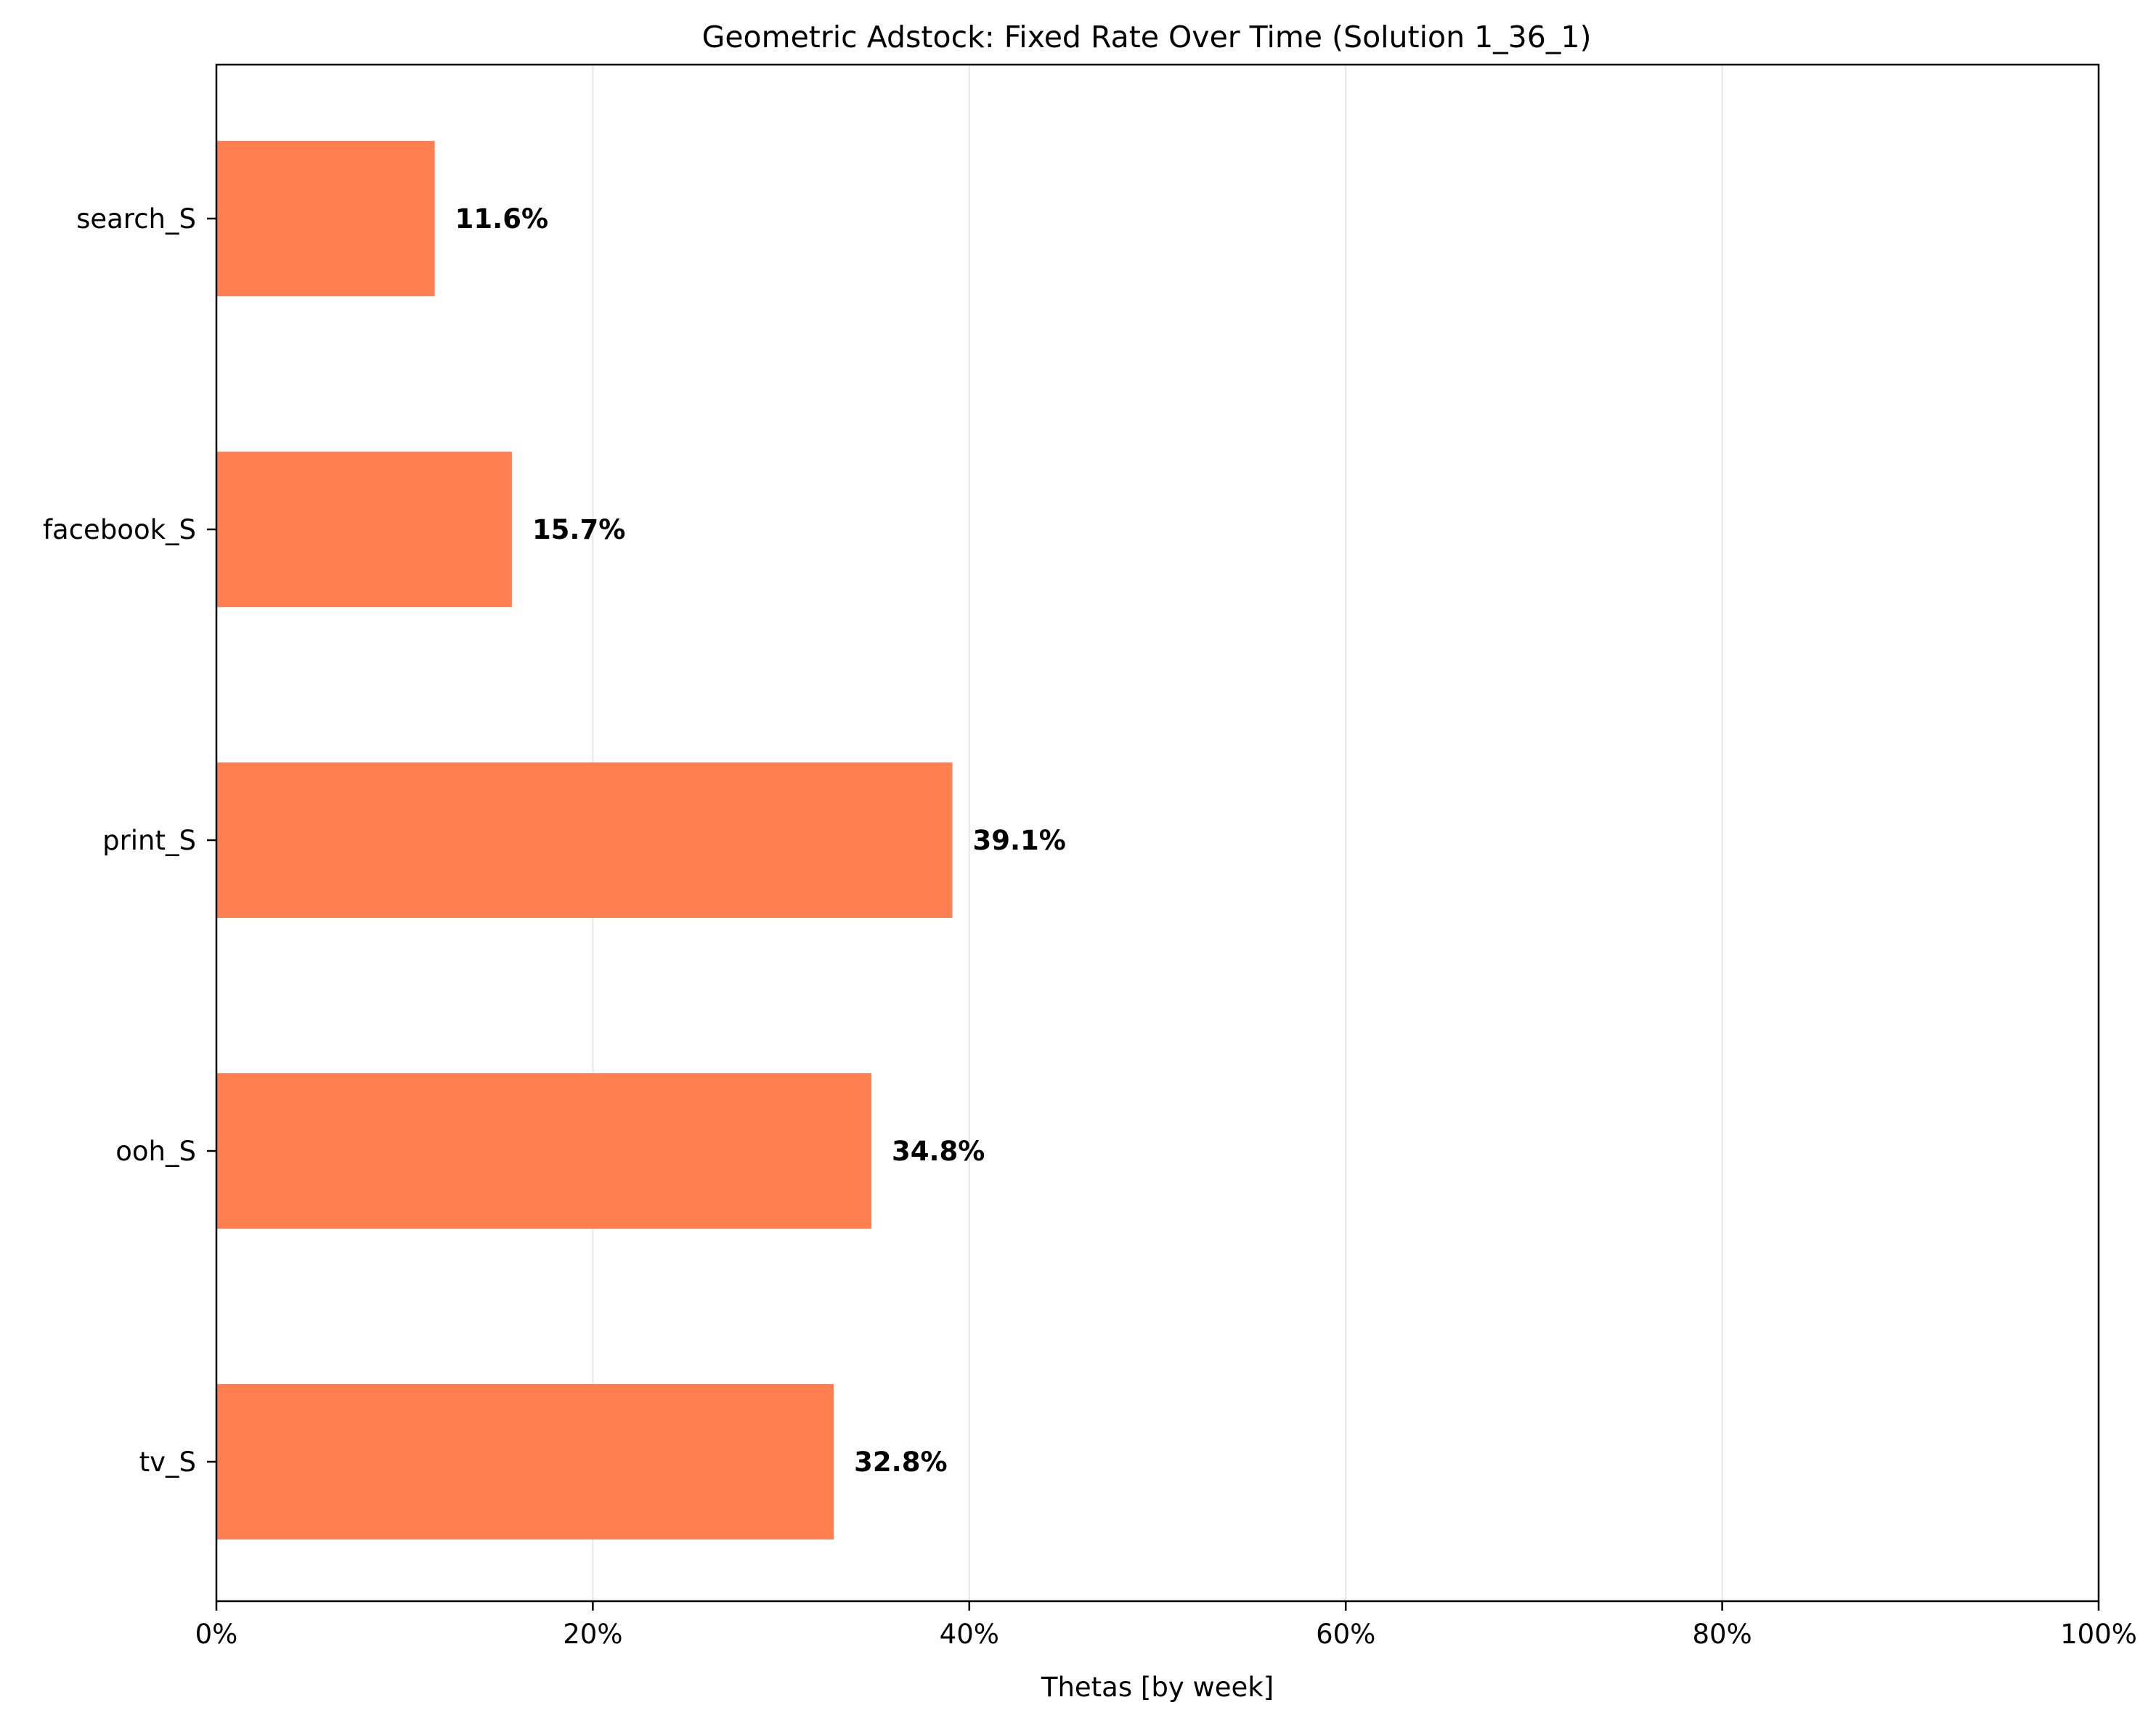  I want to click on bar-ooh_S, so click(544, 1151).